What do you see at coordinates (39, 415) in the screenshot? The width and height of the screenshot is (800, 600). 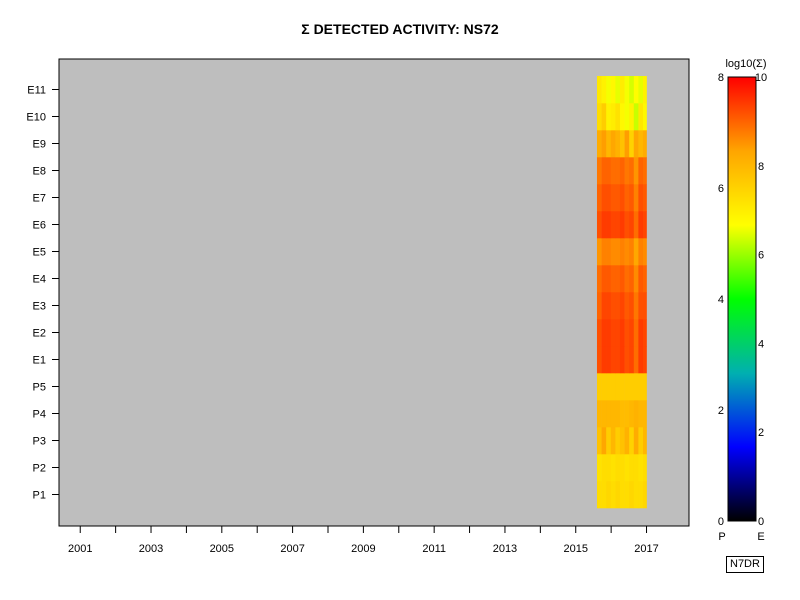 I see `y-tick-label: P4` at bounding box center [39, 415].